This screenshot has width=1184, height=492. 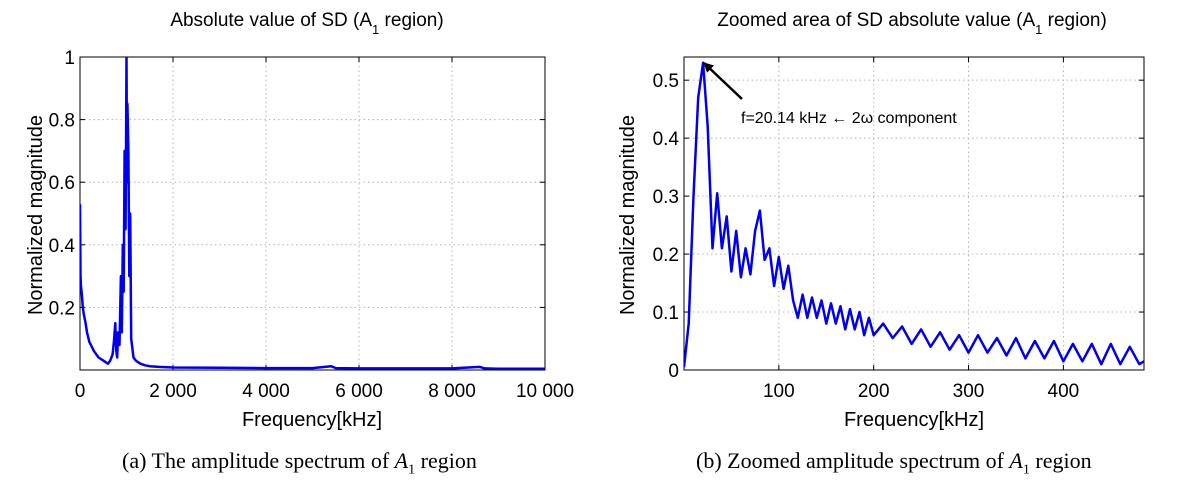 I want to click on y-tick-label: 0.6, so click(x=62, y=183).